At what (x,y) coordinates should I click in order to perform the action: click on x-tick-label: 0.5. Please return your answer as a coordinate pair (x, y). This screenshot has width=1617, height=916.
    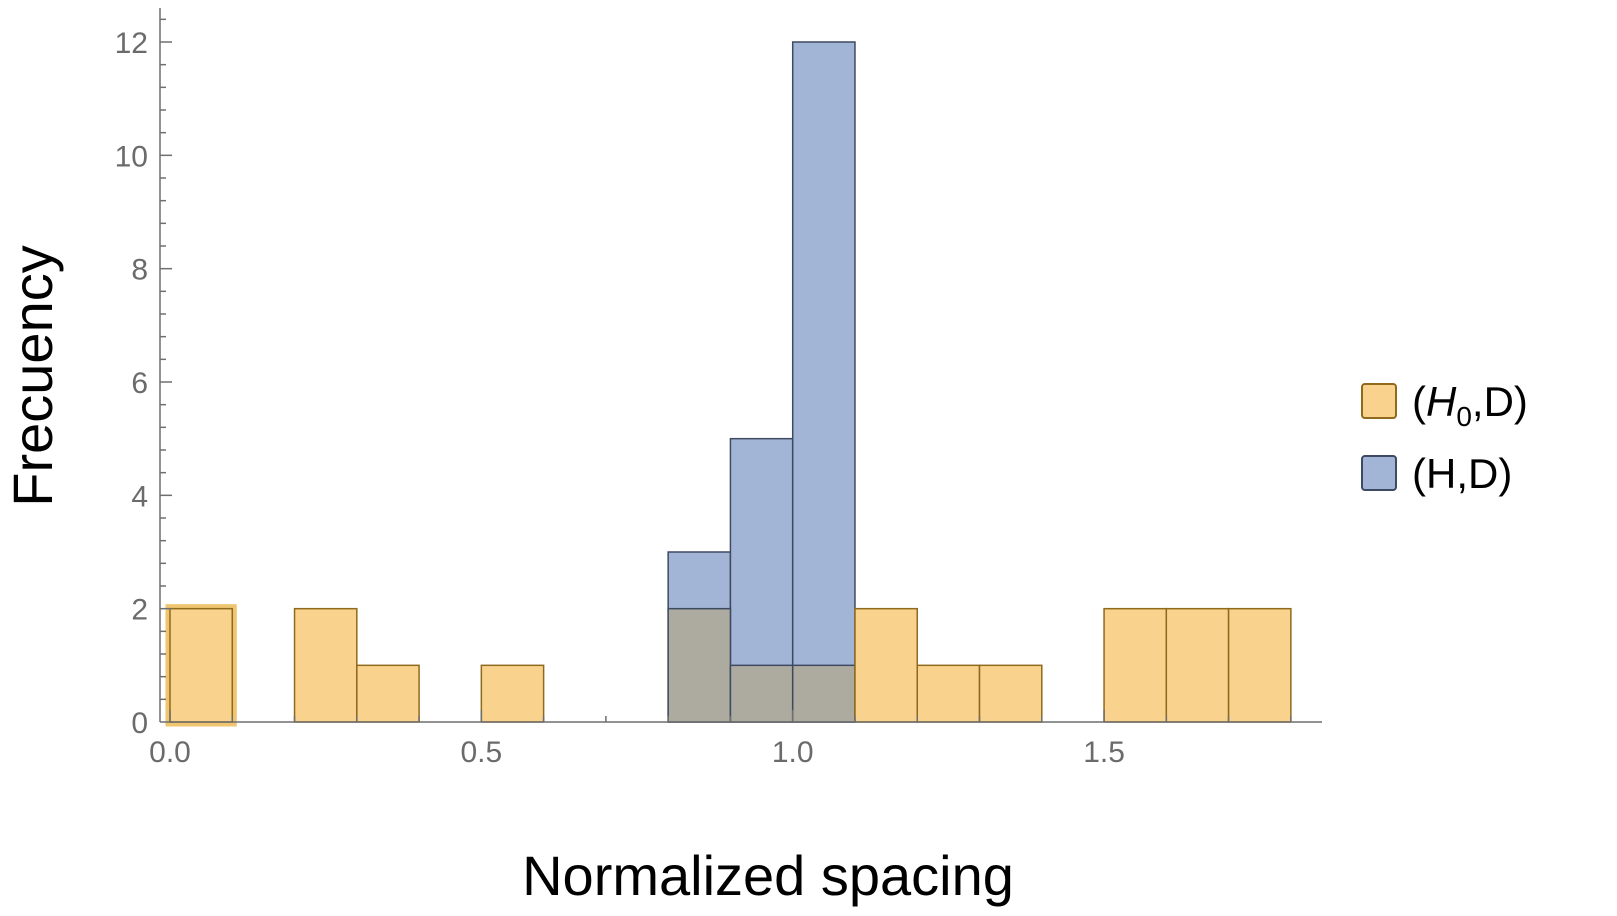
    Looking at the image, I should click on (481, 752).